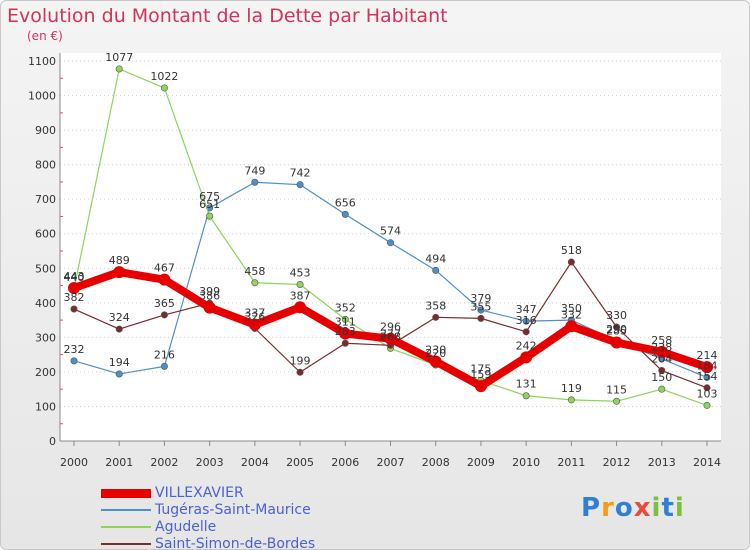 The image size is (750, 550). Describe the element at coordinates (254, 316) in the screenshot. I see `data-label-saint-simon-de-bordes: 326` at that location.